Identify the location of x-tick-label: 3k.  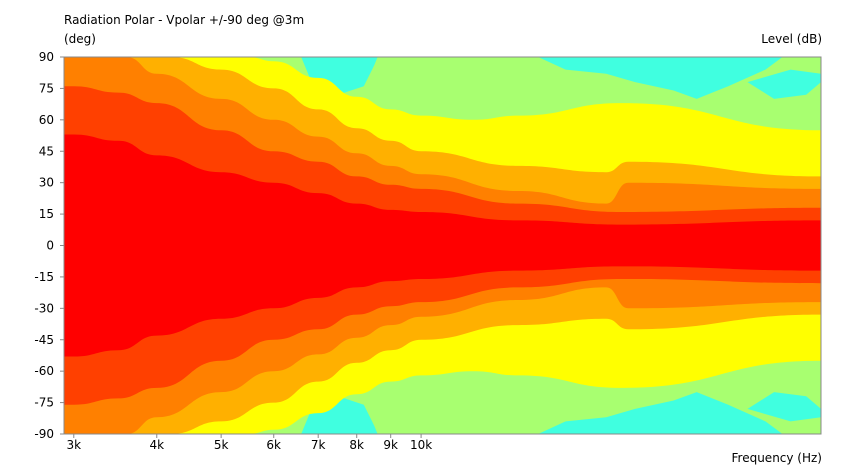
(73, 445).